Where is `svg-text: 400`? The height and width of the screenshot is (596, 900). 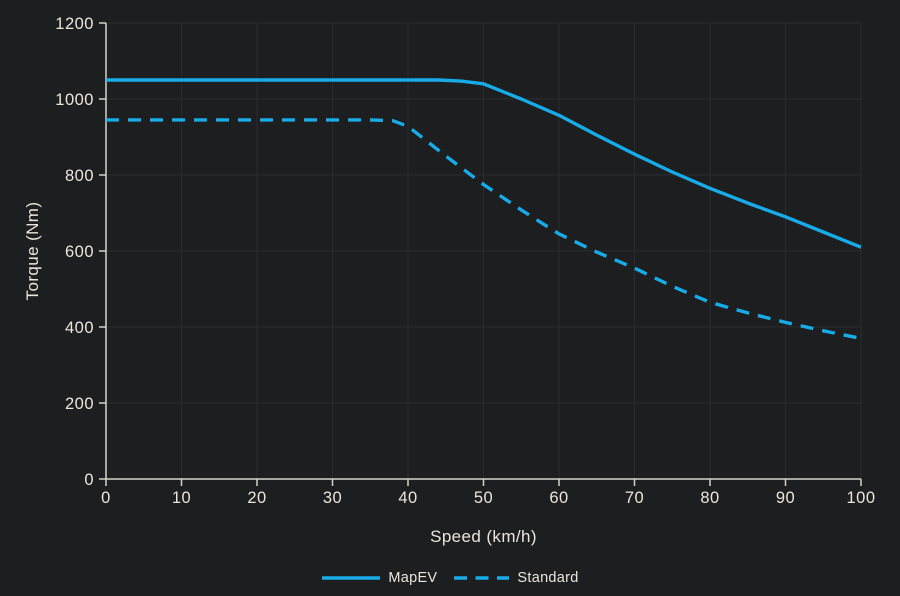
svg-text: 400 is located at coordinates (79, 328).